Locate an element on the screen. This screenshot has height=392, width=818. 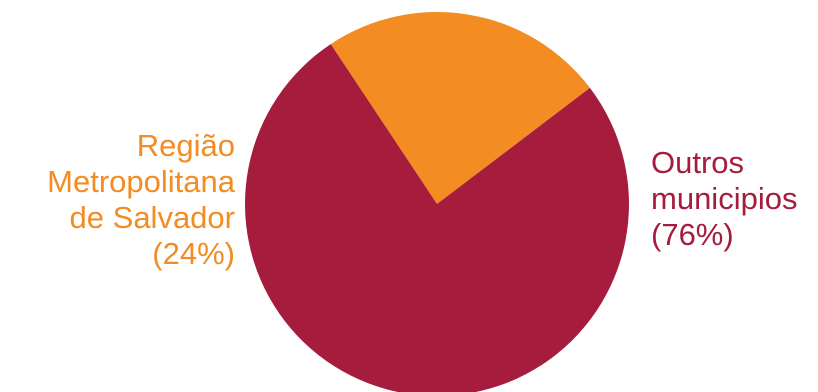
slice-label-line: de Salvador is located at coordinates (152, 217).